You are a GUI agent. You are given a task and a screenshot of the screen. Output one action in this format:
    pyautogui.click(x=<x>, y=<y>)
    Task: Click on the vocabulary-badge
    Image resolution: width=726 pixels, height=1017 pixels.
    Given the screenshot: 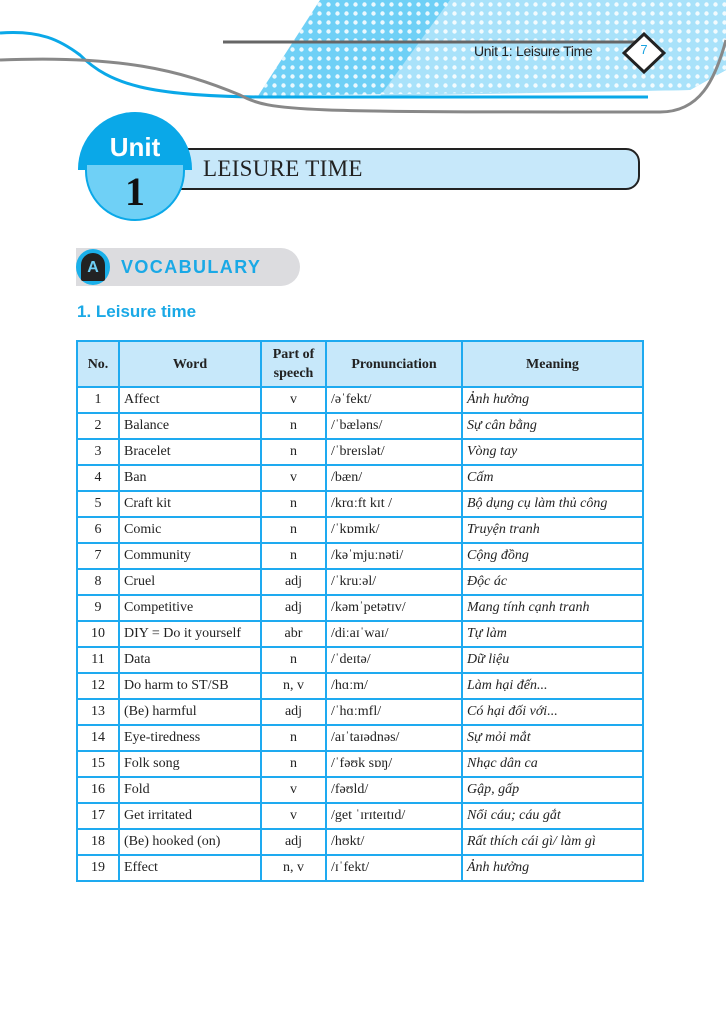 What is the action you would take?
    pyautogui.click(x=188, y=267)
    